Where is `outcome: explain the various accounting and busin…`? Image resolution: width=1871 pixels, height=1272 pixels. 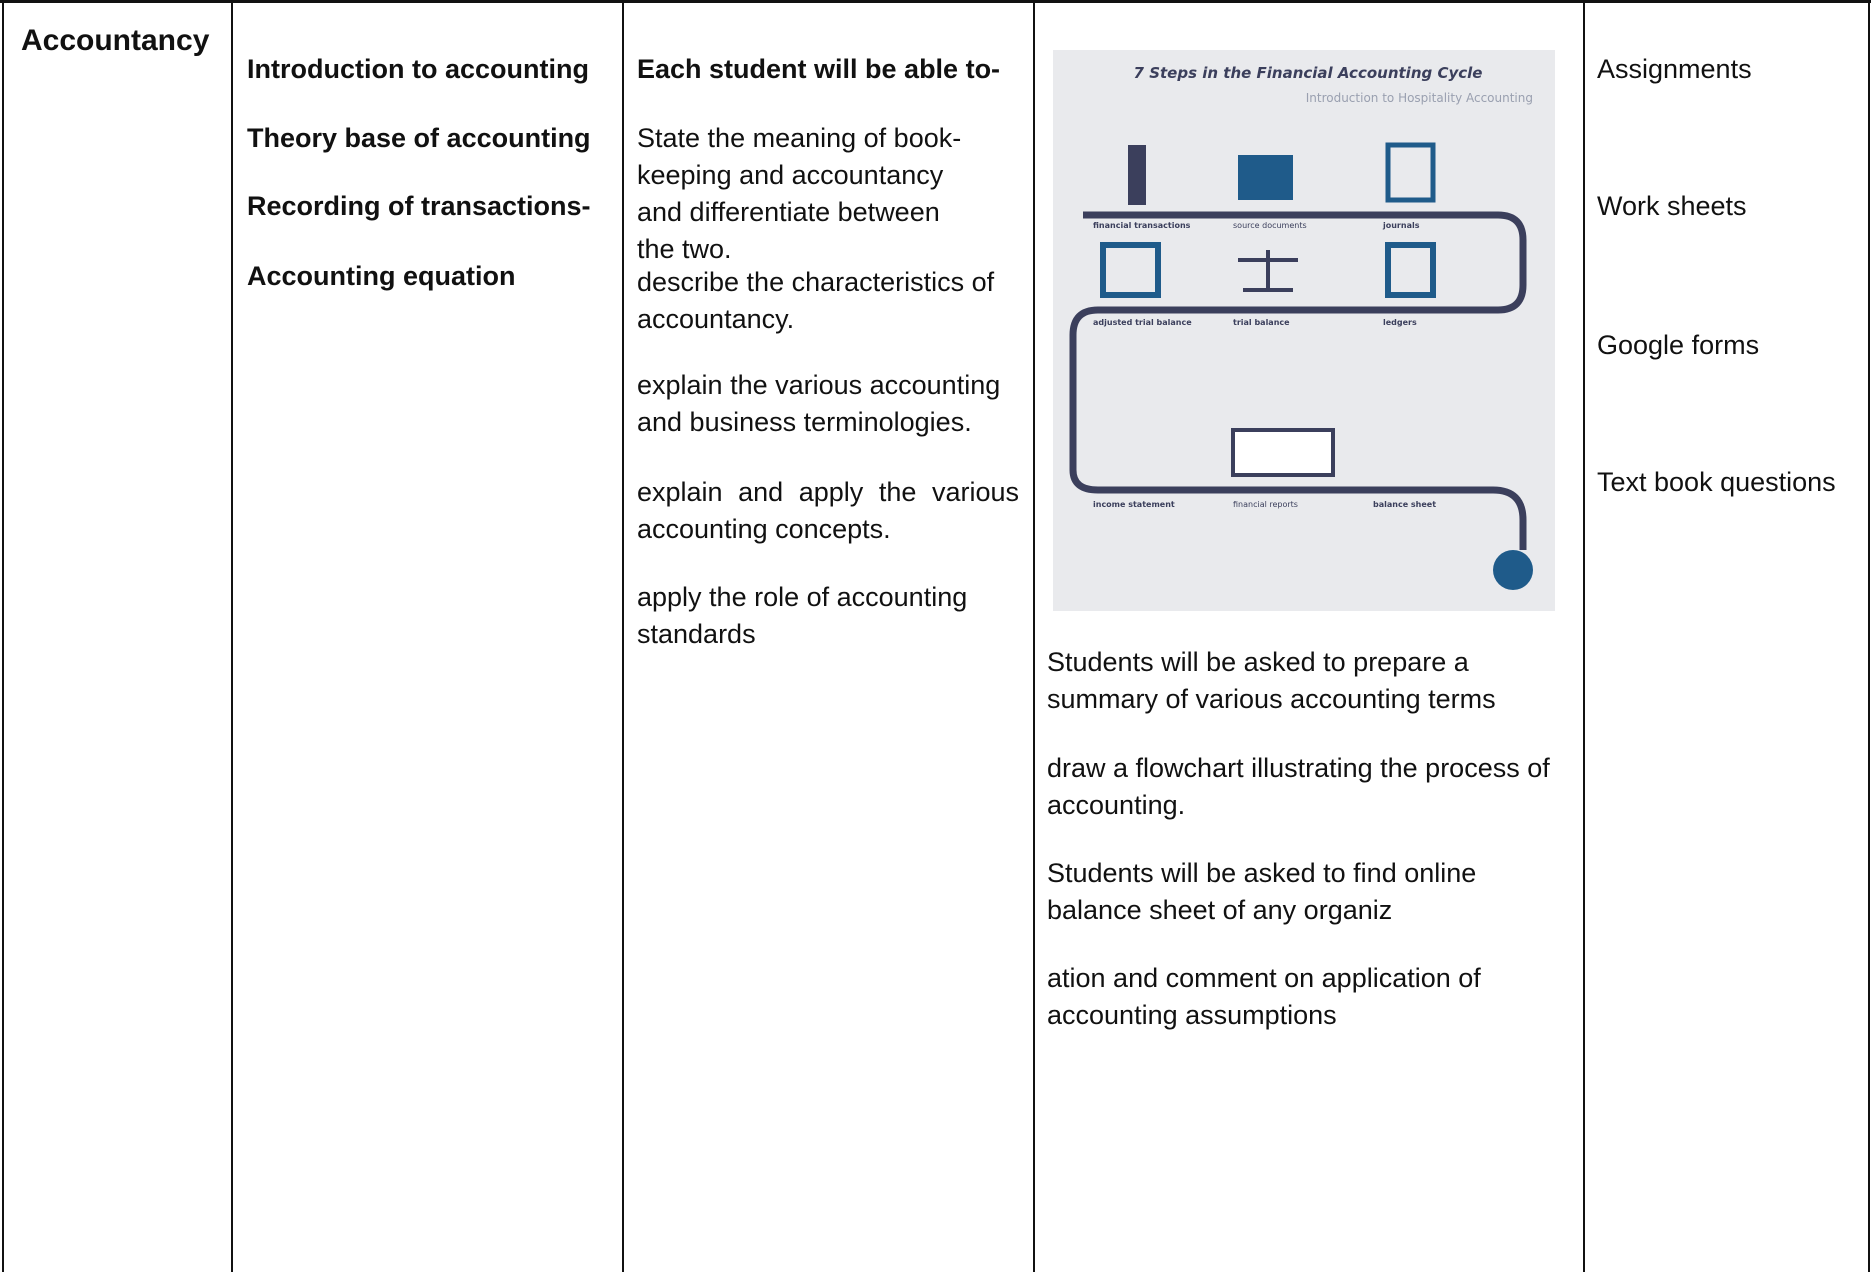
outcome: explain the various accounting and busin… is located at coordinates (819, 403).